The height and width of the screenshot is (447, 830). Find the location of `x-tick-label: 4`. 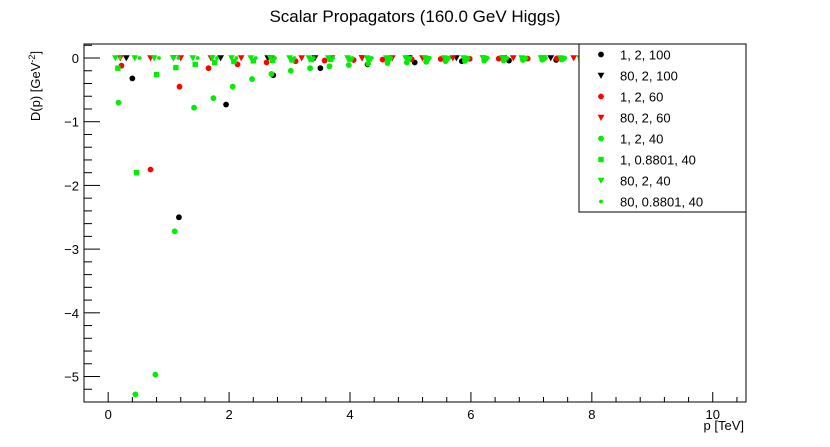

x-tick-label: 4 is located at coordinates (349, 414).